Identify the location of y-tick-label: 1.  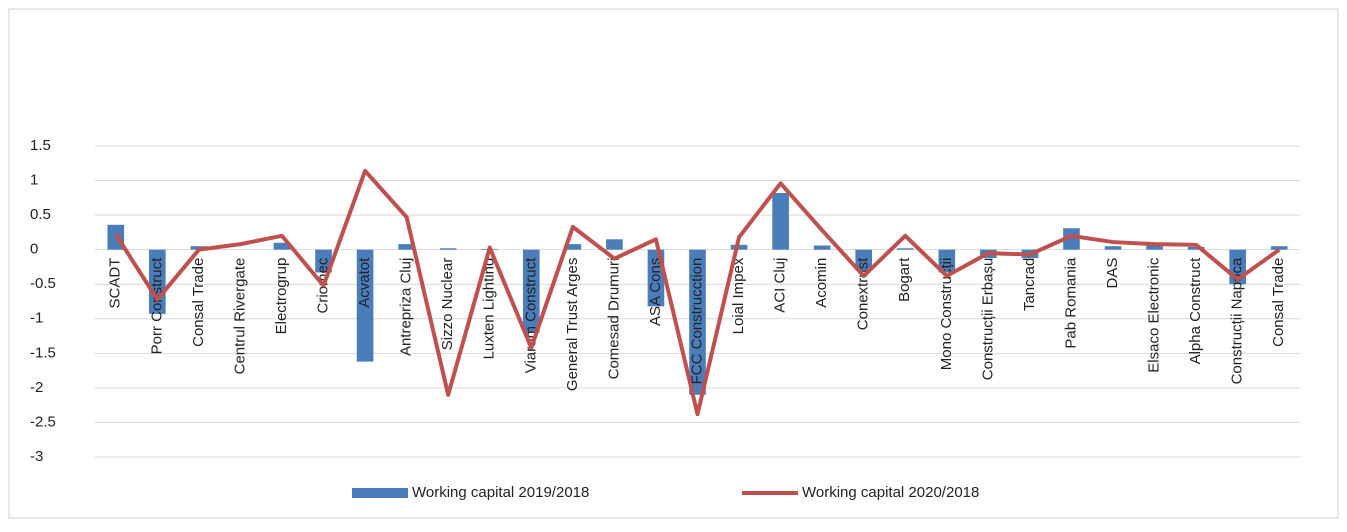
(34, 180).